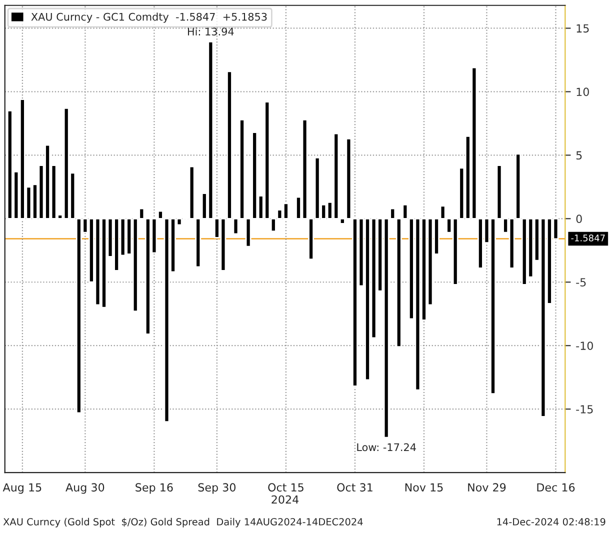 This screenshot has height=537, width=609. Describe the element at coordinates (582, 92) in the screenshot. I see `y-tick-label: 10` at that location.